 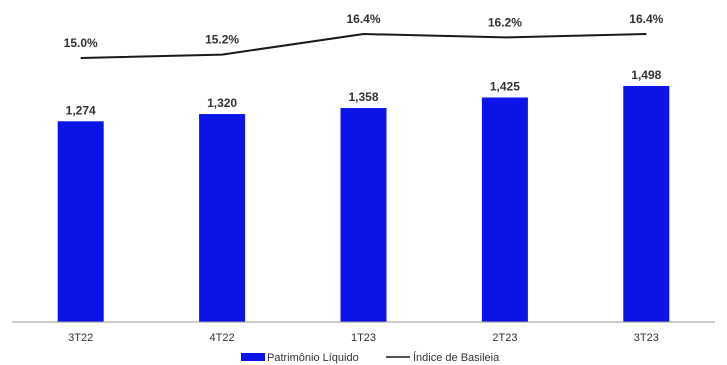 I want to click on x-tick-1t23: 1T23, so click(x=363, y=338).